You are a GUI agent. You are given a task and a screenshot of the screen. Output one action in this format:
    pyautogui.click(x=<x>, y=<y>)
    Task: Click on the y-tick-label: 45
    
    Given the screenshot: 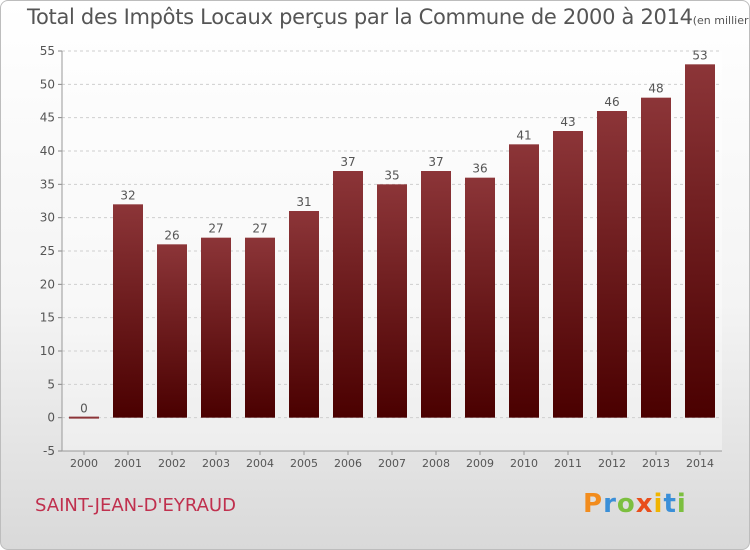 What is the action you would take?
    pyautogui.click(x=47, y=118)
    